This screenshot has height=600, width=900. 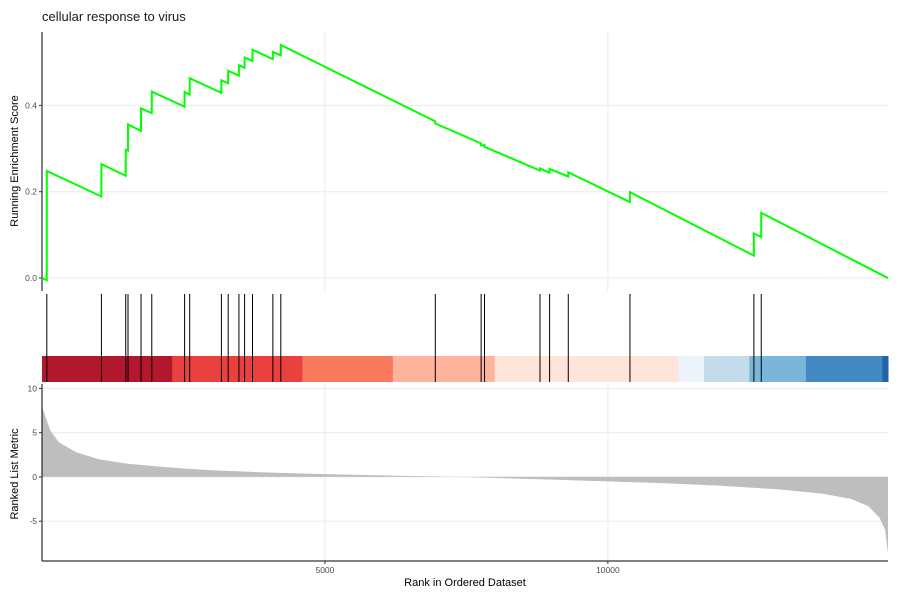 What do you see at coordinates (34, 477) in the screenshot?
I see `rank-ytick-label: 0` at bounding box center [34, 477].